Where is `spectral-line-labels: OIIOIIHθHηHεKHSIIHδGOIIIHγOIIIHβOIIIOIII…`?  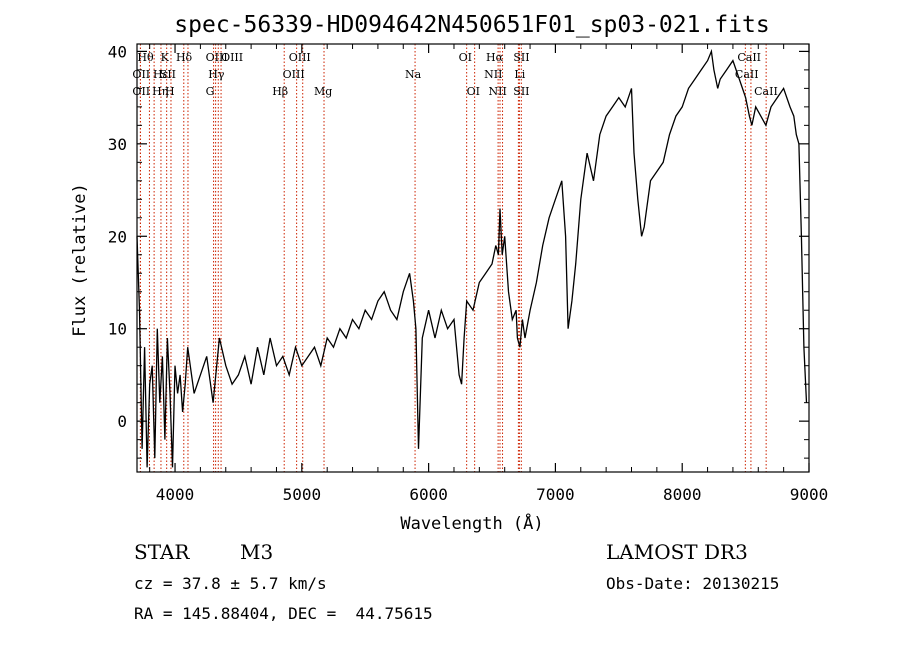
spectral-line-labels: OIIOIIHθHηHεKHSIIHδGOIIIHγOIIIHβOIIIOIII… is located at coordinates (454, 74).